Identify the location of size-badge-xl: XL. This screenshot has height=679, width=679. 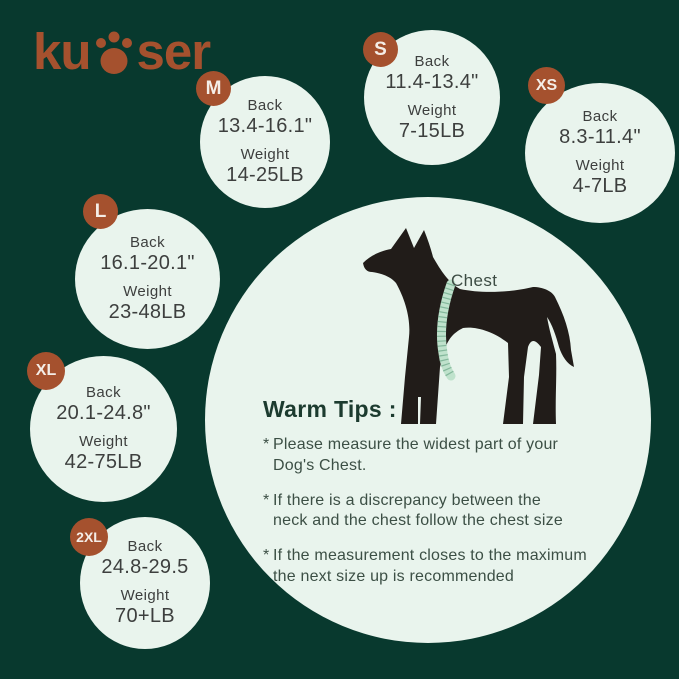
(46, 371).